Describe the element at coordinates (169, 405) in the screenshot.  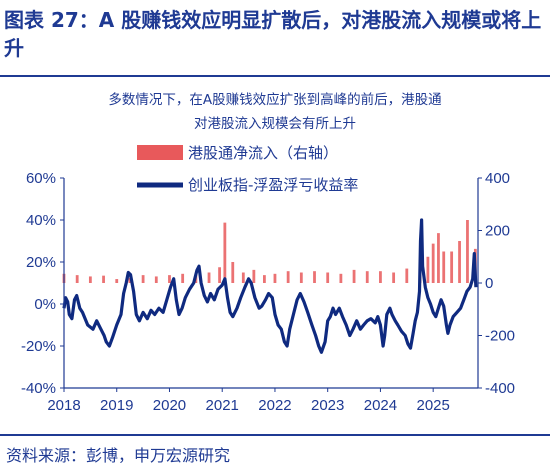
I see `x-tick-label: 2020` at that location.